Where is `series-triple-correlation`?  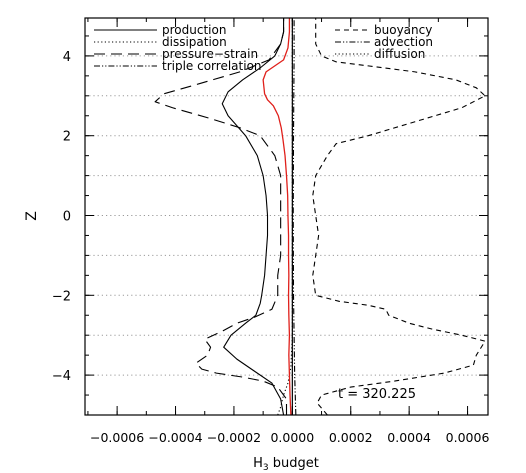 series-triple-correlation is located at coordinates (294, 217).